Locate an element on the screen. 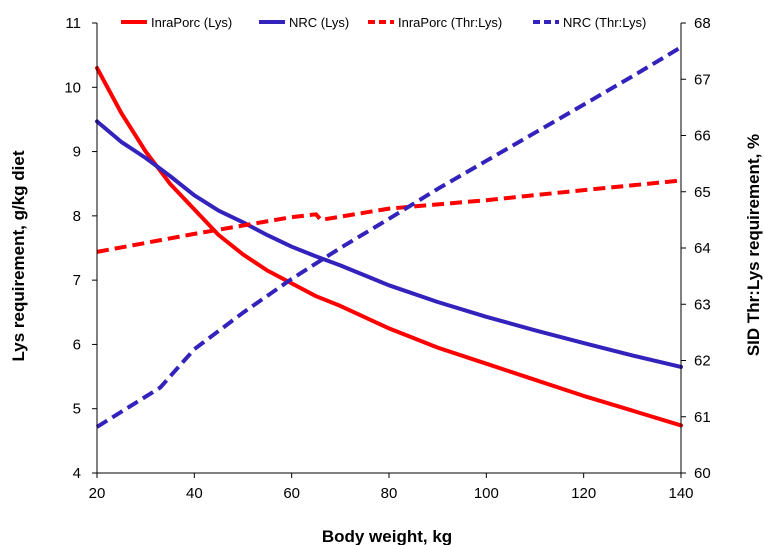 The width and height of the screenshot is (764, 545). y2-tick-label: 64 is located at coordinates (702, 248).